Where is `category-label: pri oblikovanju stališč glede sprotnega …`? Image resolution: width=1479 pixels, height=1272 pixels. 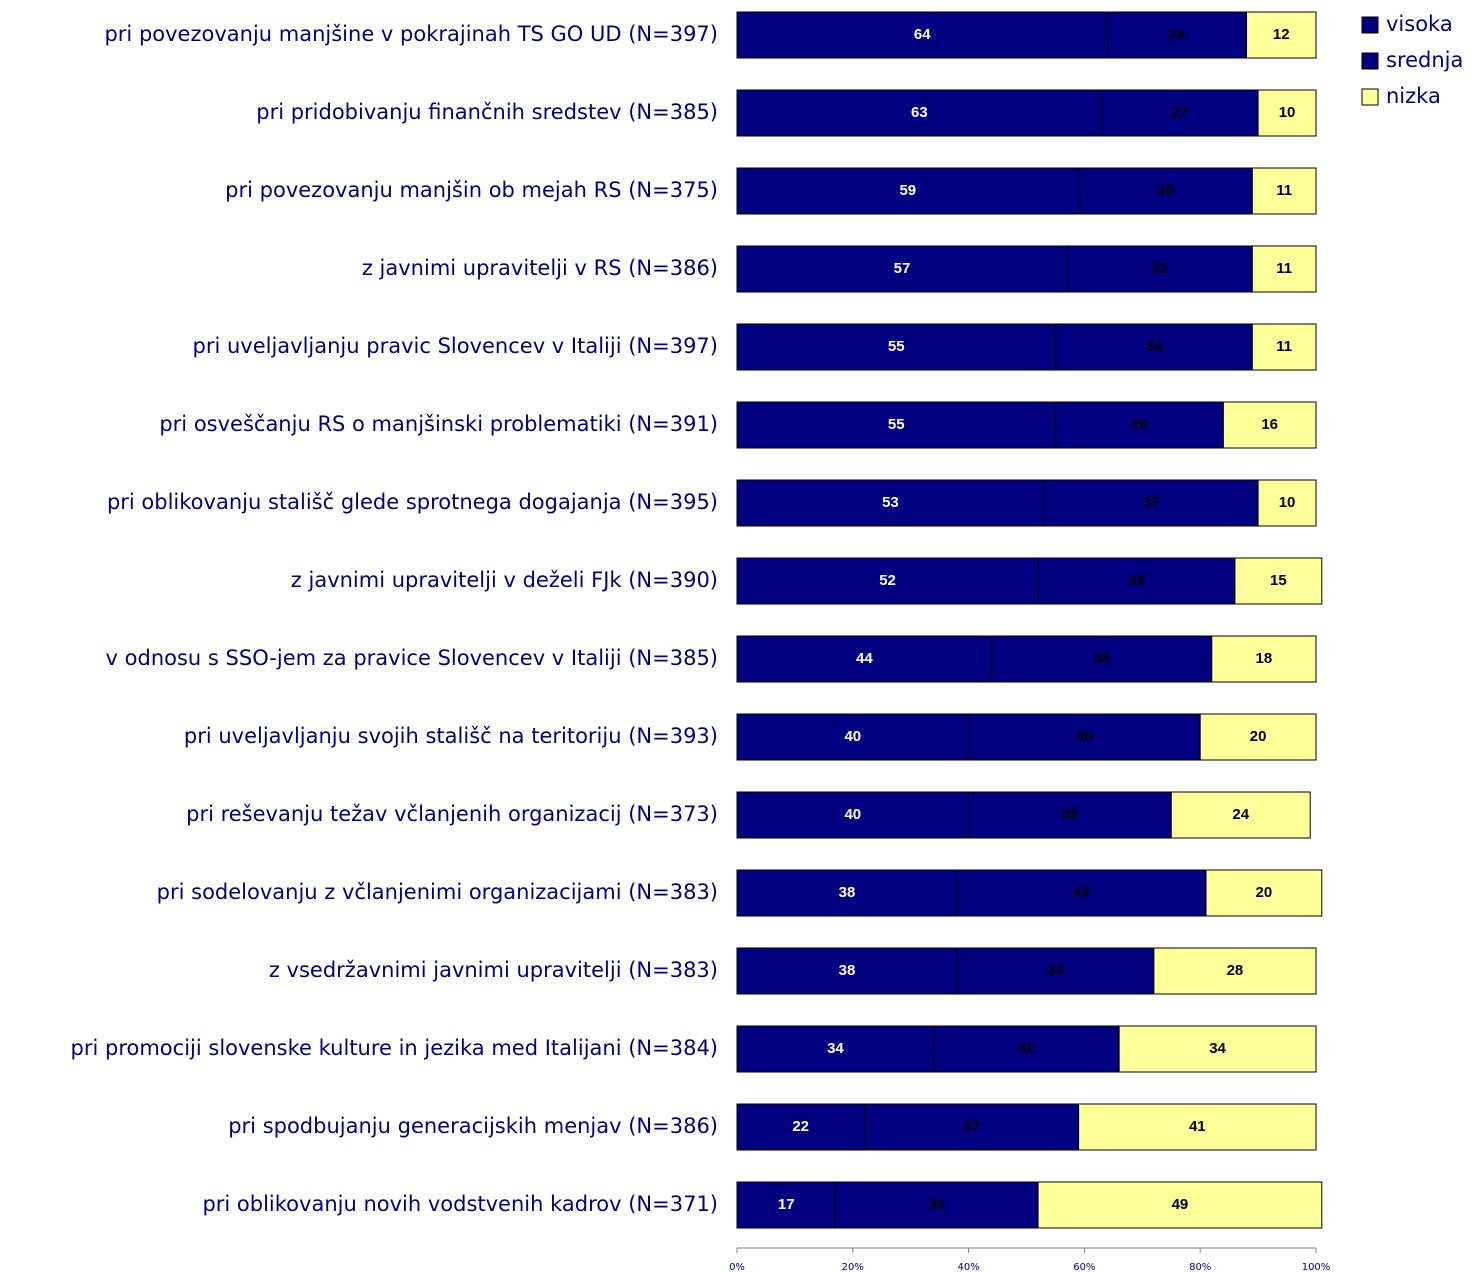
category-label: pri oblikovanju stališč glede sprotnega … is located at coordinates (412, 502).